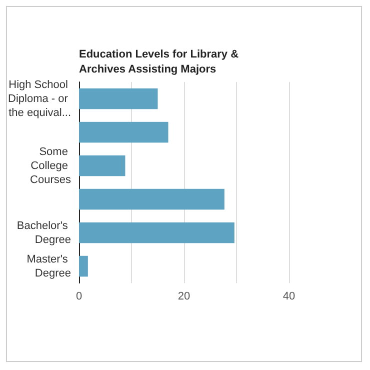 The height and width of the screenshot is (370, 370). I want to click on chart-title: Education Levels for Library & Archives Assisting Majors, so click(160, 62).